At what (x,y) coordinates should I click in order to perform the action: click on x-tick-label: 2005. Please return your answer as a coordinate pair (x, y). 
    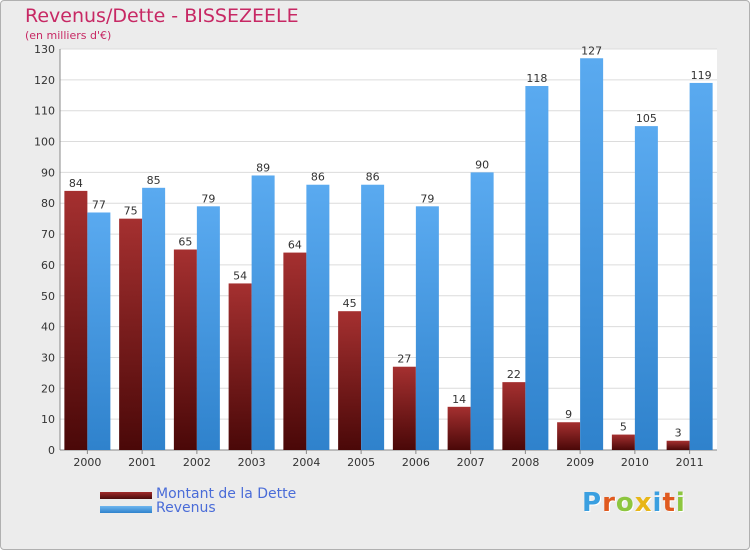
    Looking at the image, I should click on (361, 462).